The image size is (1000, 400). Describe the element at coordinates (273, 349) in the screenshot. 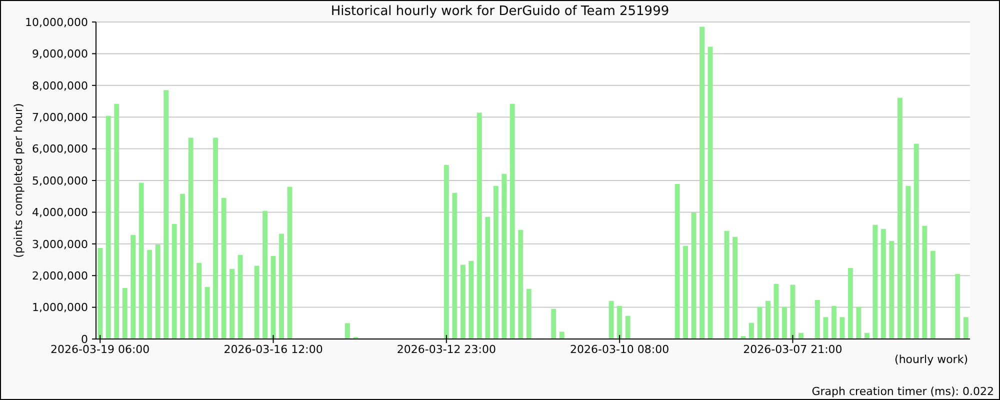

I see `x-tick-label: 2026-03-16 12:00` at that location.